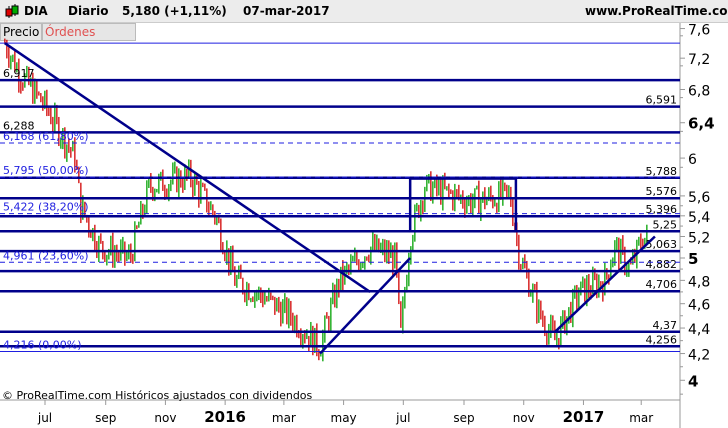 This screenshot has height=428, width=728. What do you see at coordinates (286, 11) in the screenshot?
I see `date: 07-mar-2017` at bounding box center [286, 11].